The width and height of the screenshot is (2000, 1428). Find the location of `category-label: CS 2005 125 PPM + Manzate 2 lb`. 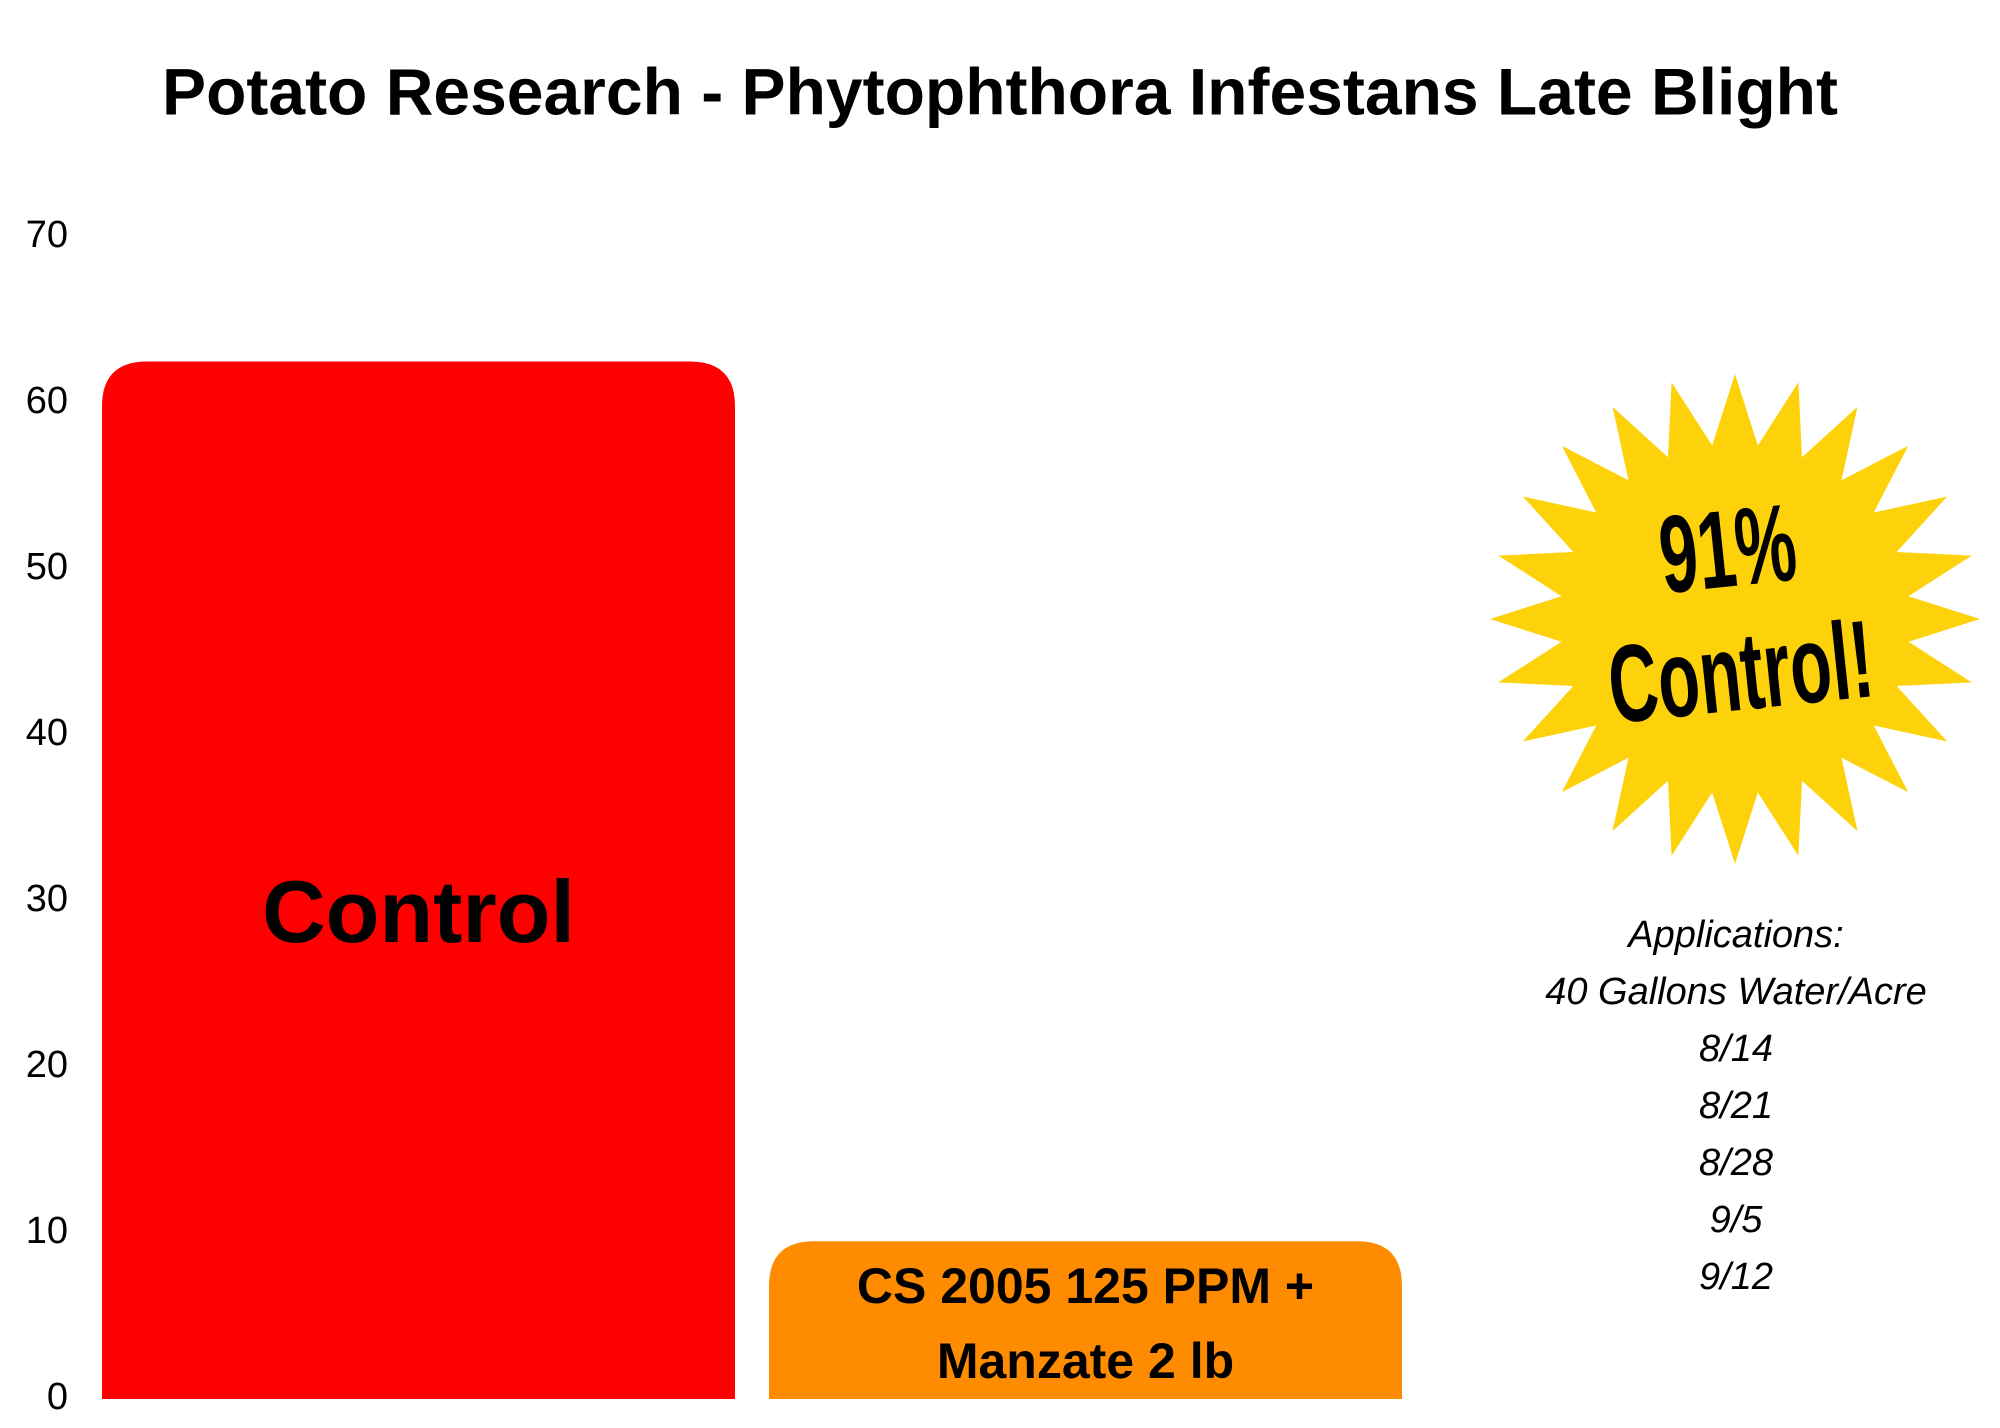

category-label: CS 2005 125 PPM + Manzate 2 lb is located at coordinates (1085, 1324).